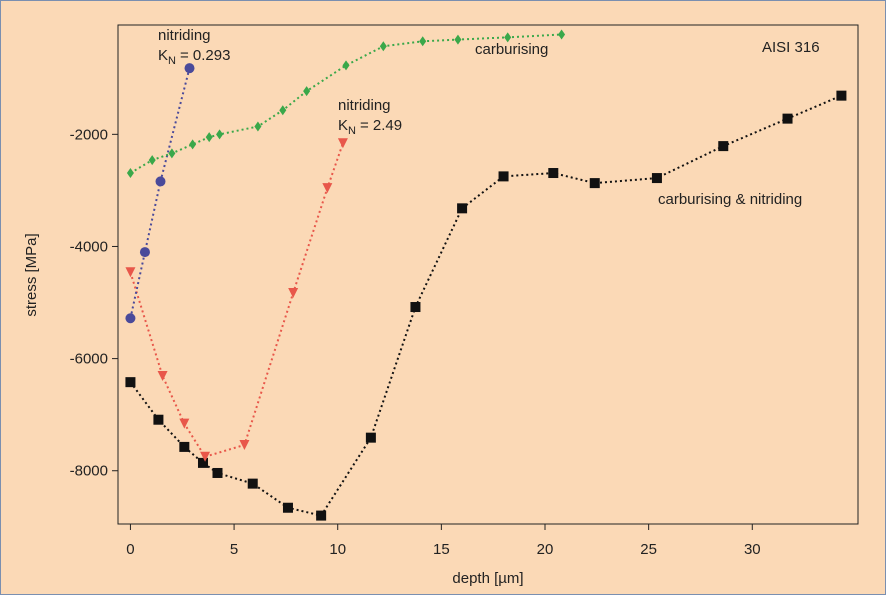 Image resolution: width=886 pixels, height=595 pixels. I want to click on chart-title: AISI 316, so click(791, 47).